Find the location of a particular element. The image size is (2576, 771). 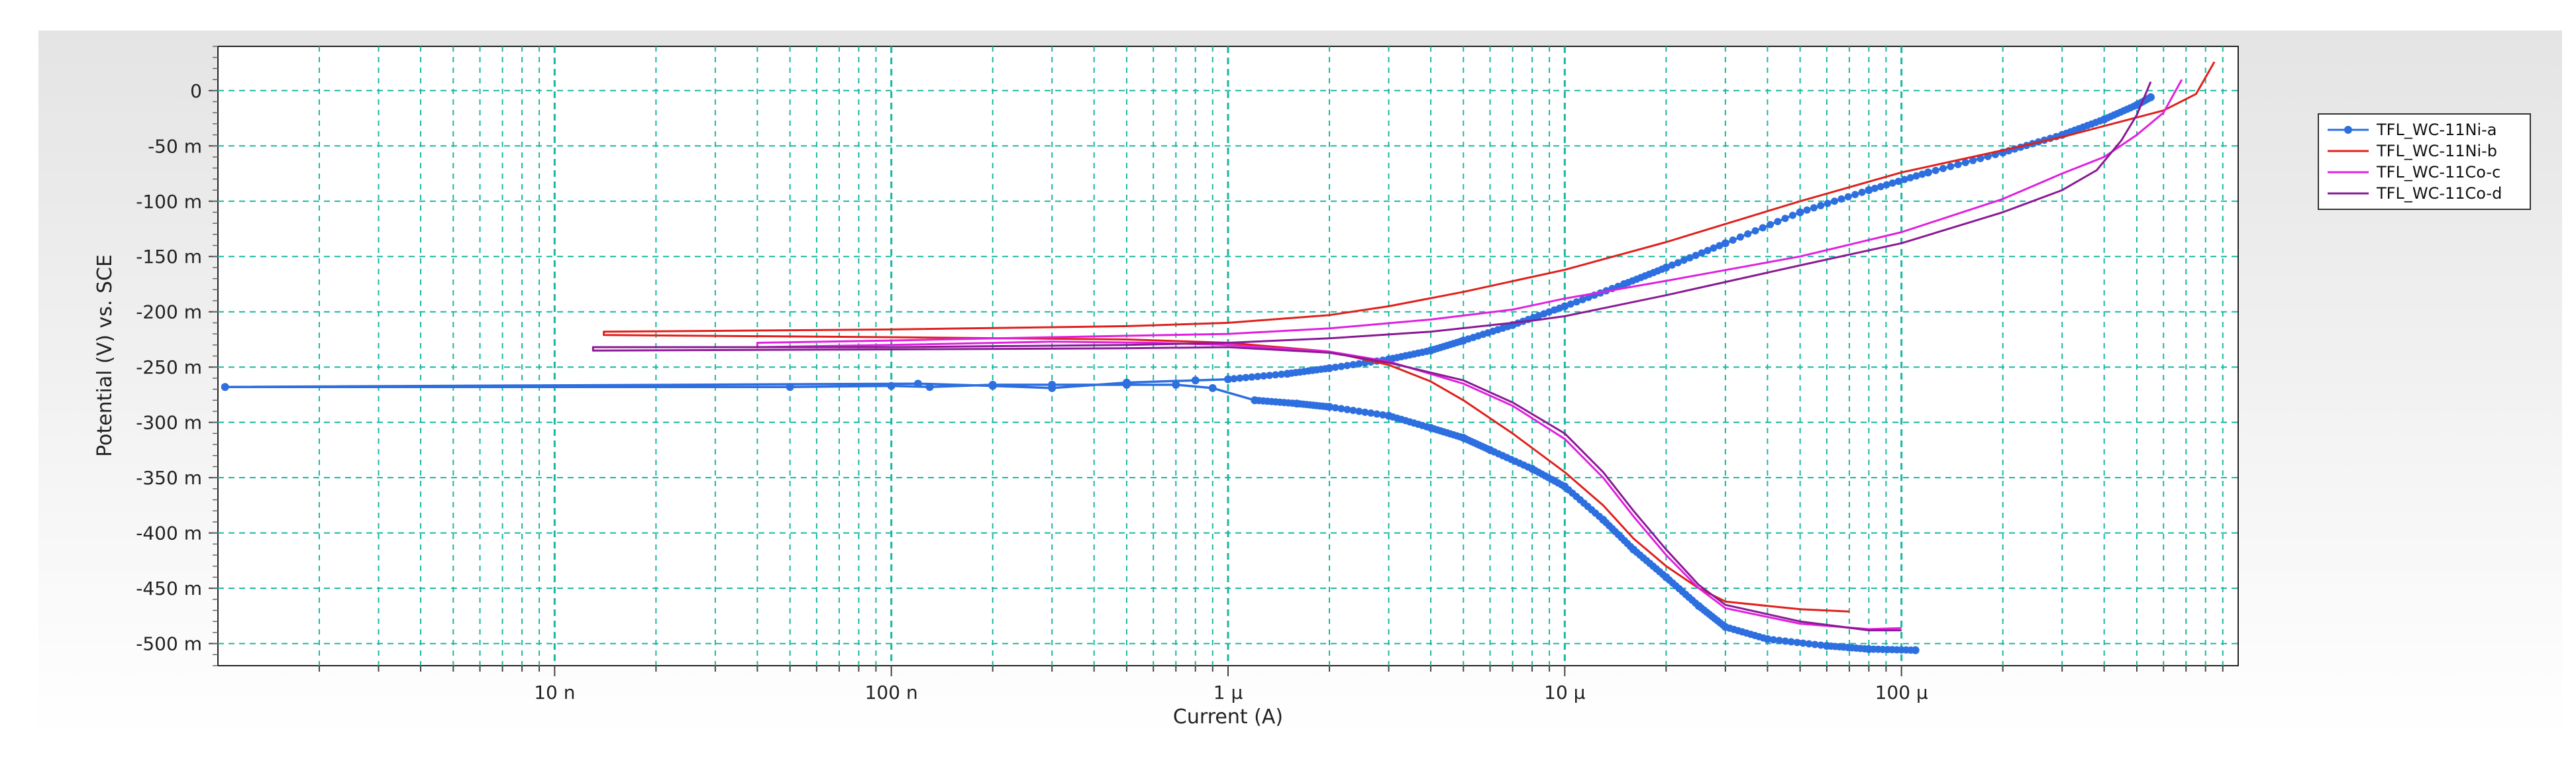

x-tick-label: 10 µ is located at coordinates (1565, 692).